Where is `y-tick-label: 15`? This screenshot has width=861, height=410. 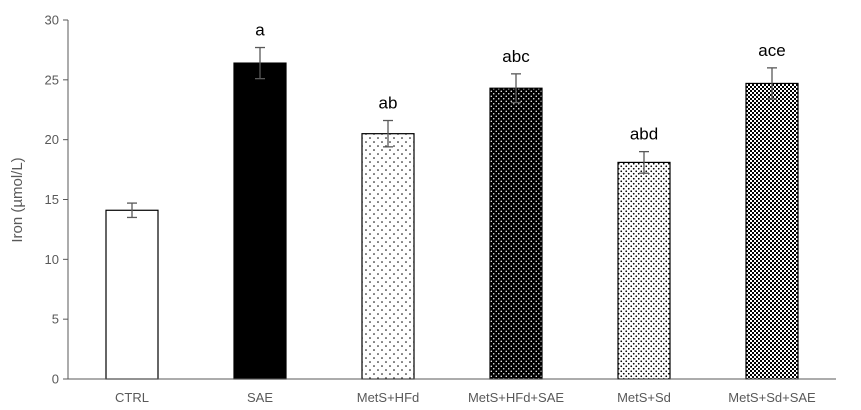
y-tick-label: 15 is located at coordinates (52, 199).